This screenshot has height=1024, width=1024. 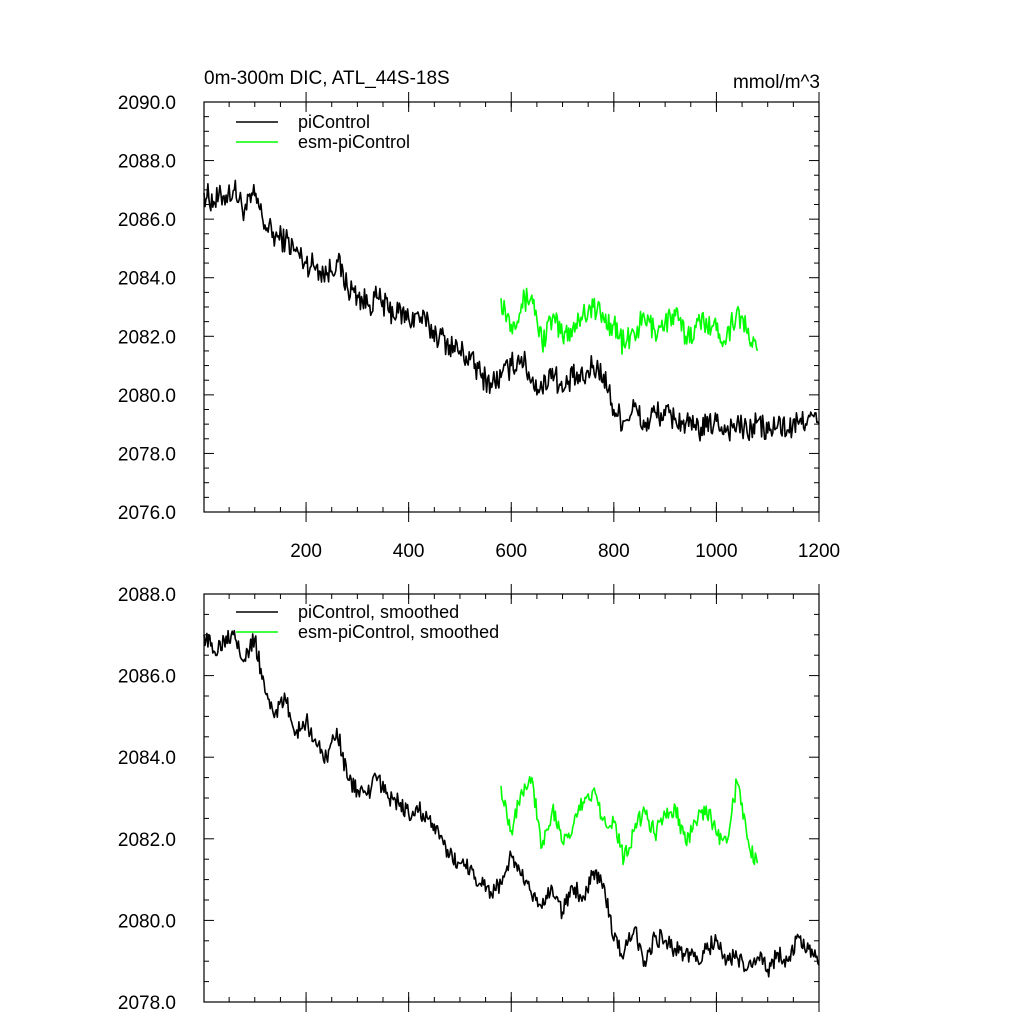 I want to click on units-label: mmol/m^3, so click(x=776, y=82).